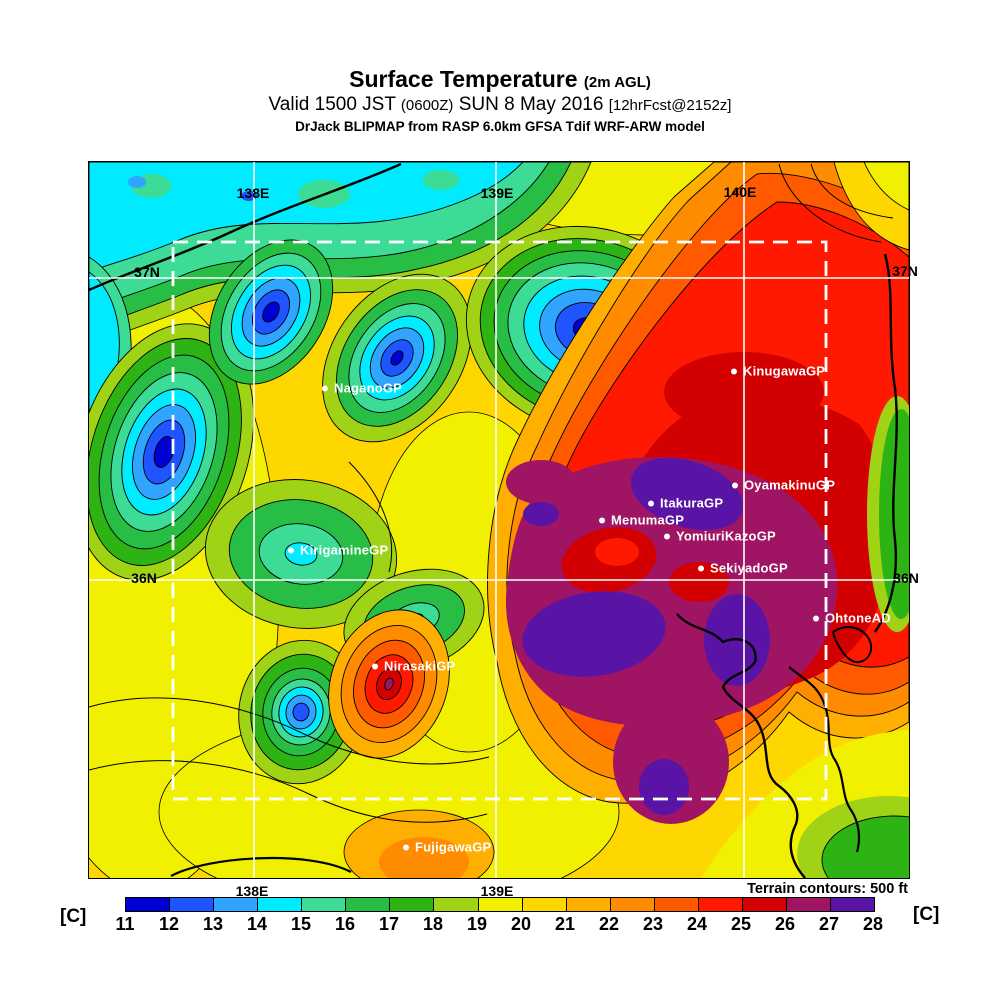  I want to click on forecast-tag: [12hrFcst@2152z], so click(670, 106).